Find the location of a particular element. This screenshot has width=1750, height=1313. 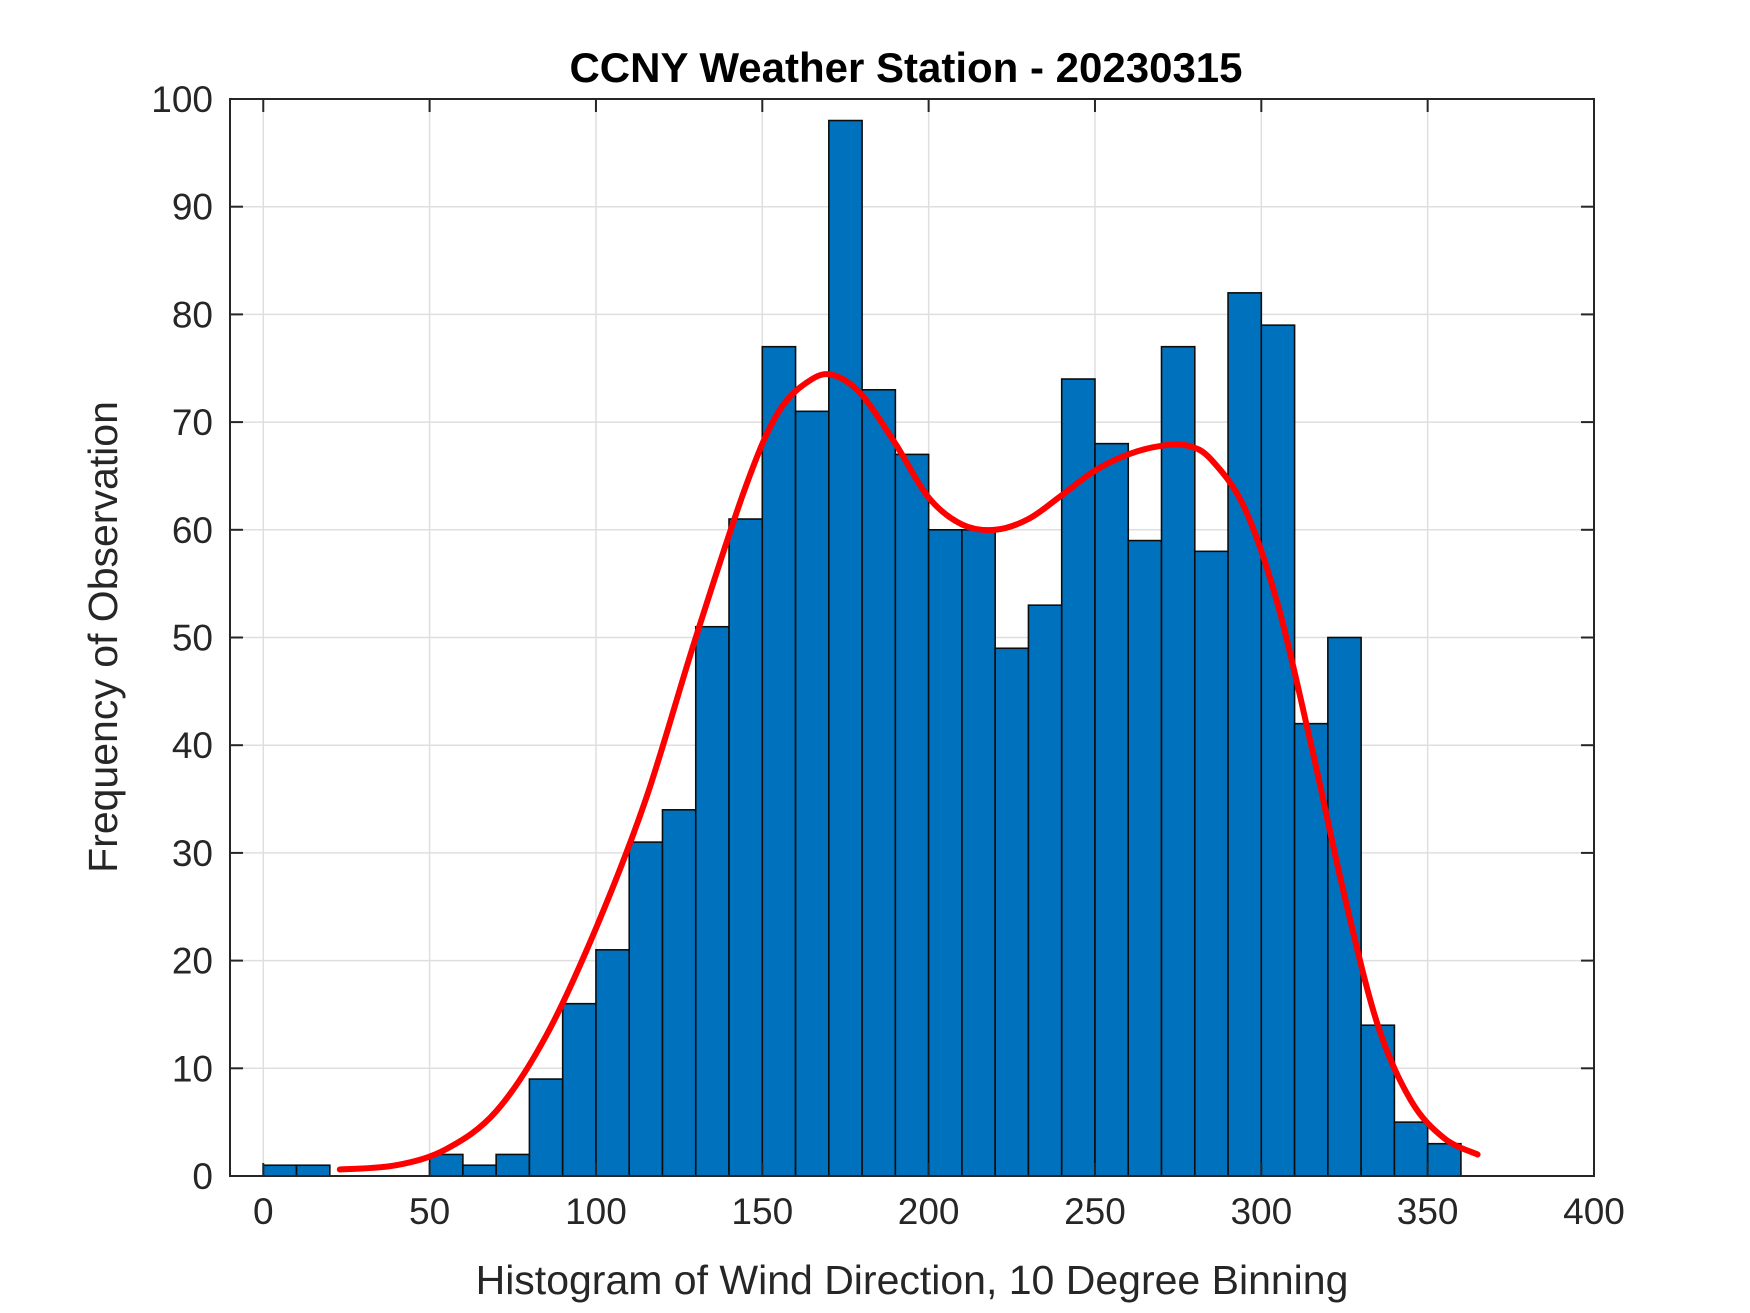

y-tick-labels: 0 10 20 30 40 50 60 70 80 90 100 is located at coordinates (182, 638).